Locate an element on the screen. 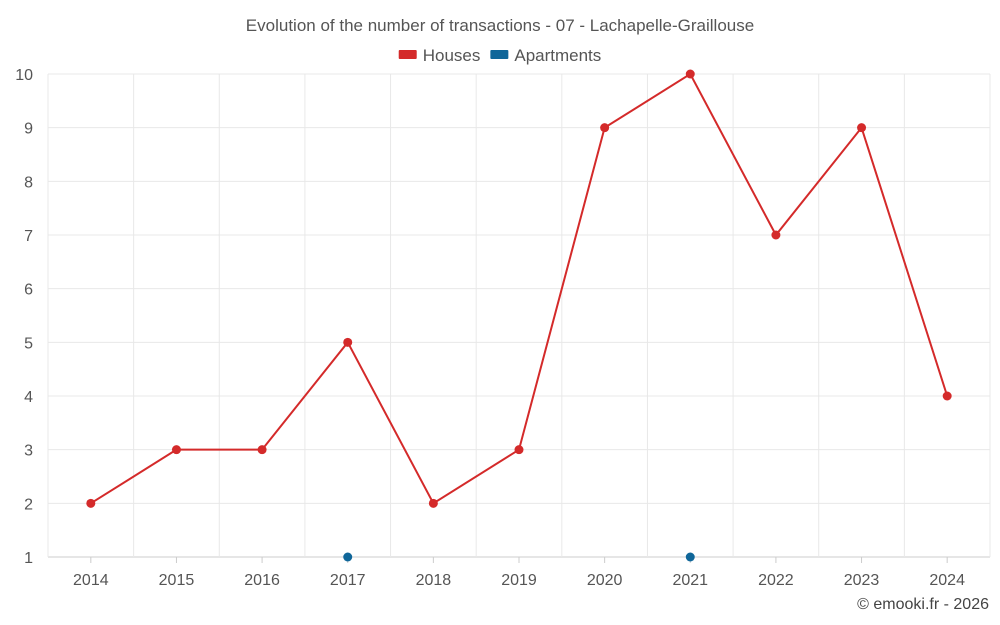 Image resolution: width=1000 pixels, height=625 pixels. y-tick-label: 7 is located at coordinates (28, 236).